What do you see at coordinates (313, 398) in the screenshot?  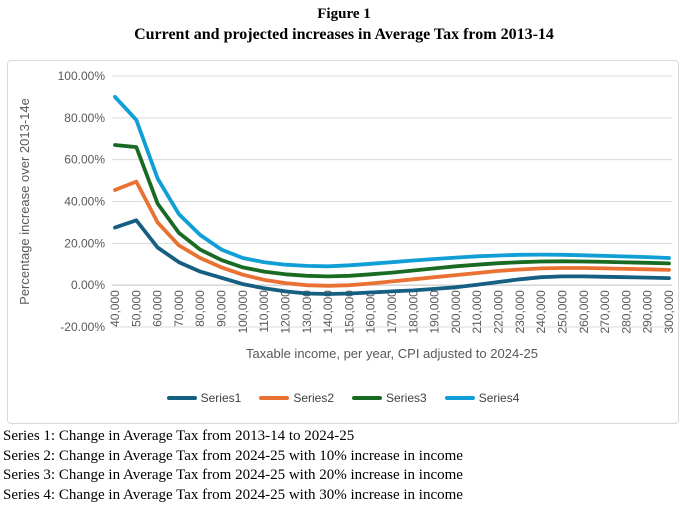 I see `legend-label: Series2` at bounding box center [313, 398].